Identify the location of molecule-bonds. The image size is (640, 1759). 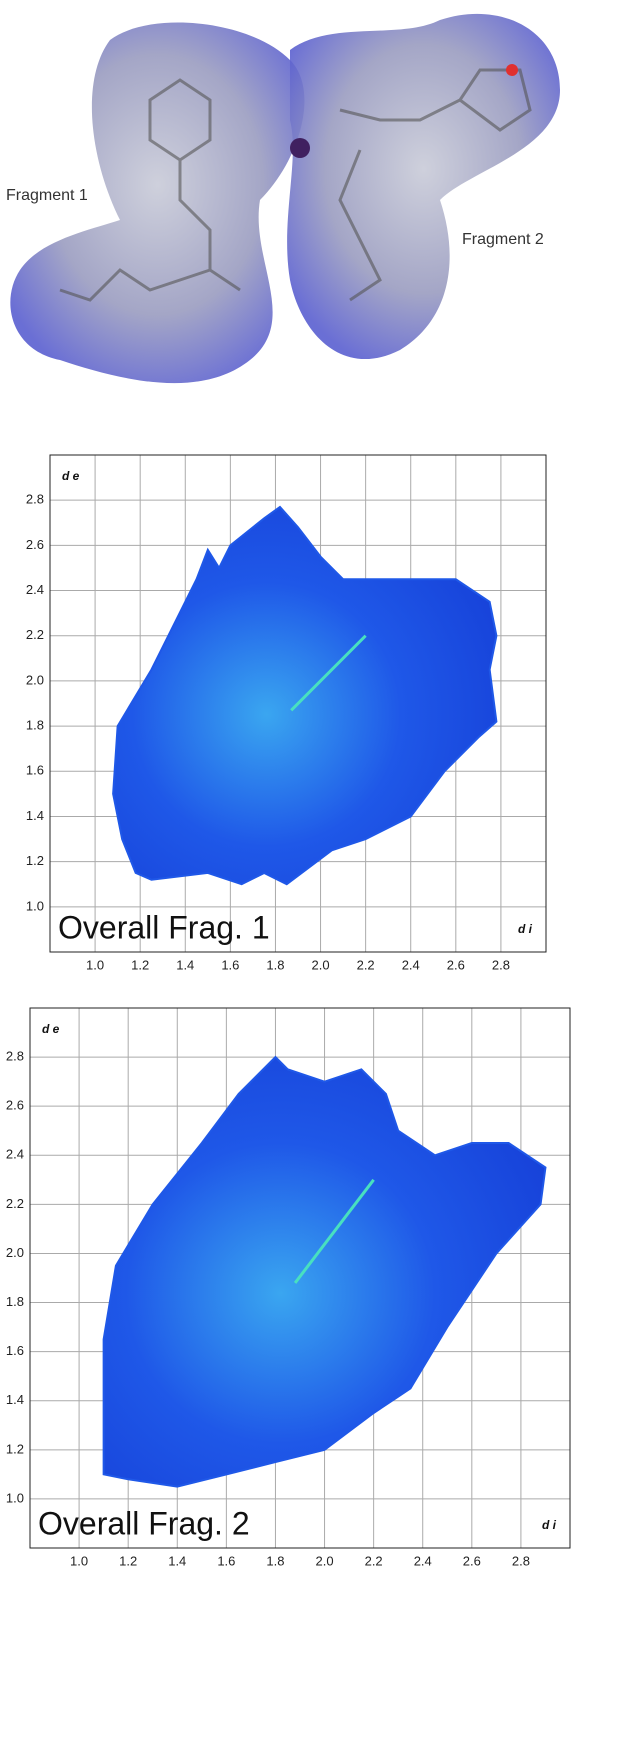
(295, 185).